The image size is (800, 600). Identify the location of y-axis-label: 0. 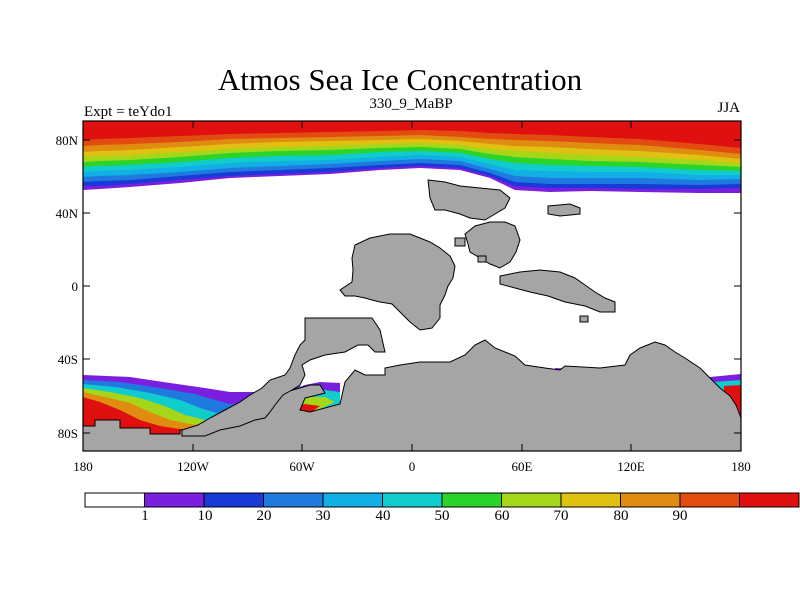
(75, 286).